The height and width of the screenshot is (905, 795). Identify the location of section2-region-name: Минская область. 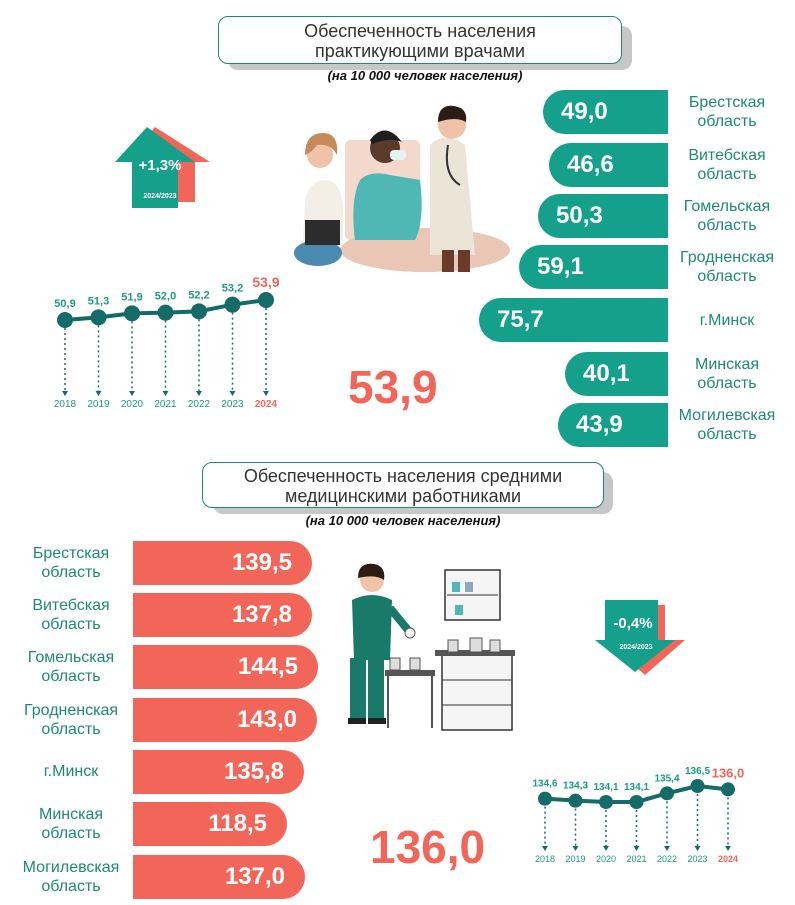
(70, 824).